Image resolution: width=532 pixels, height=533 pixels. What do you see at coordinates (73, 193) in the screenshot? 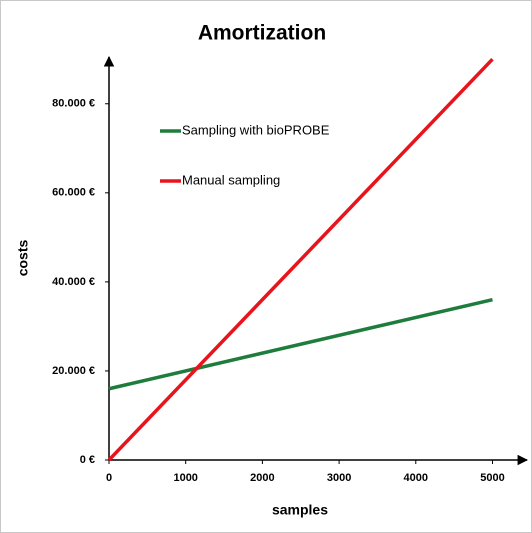
I see `y-tick-label: 60.000 €` at bounding box center [73, 193].